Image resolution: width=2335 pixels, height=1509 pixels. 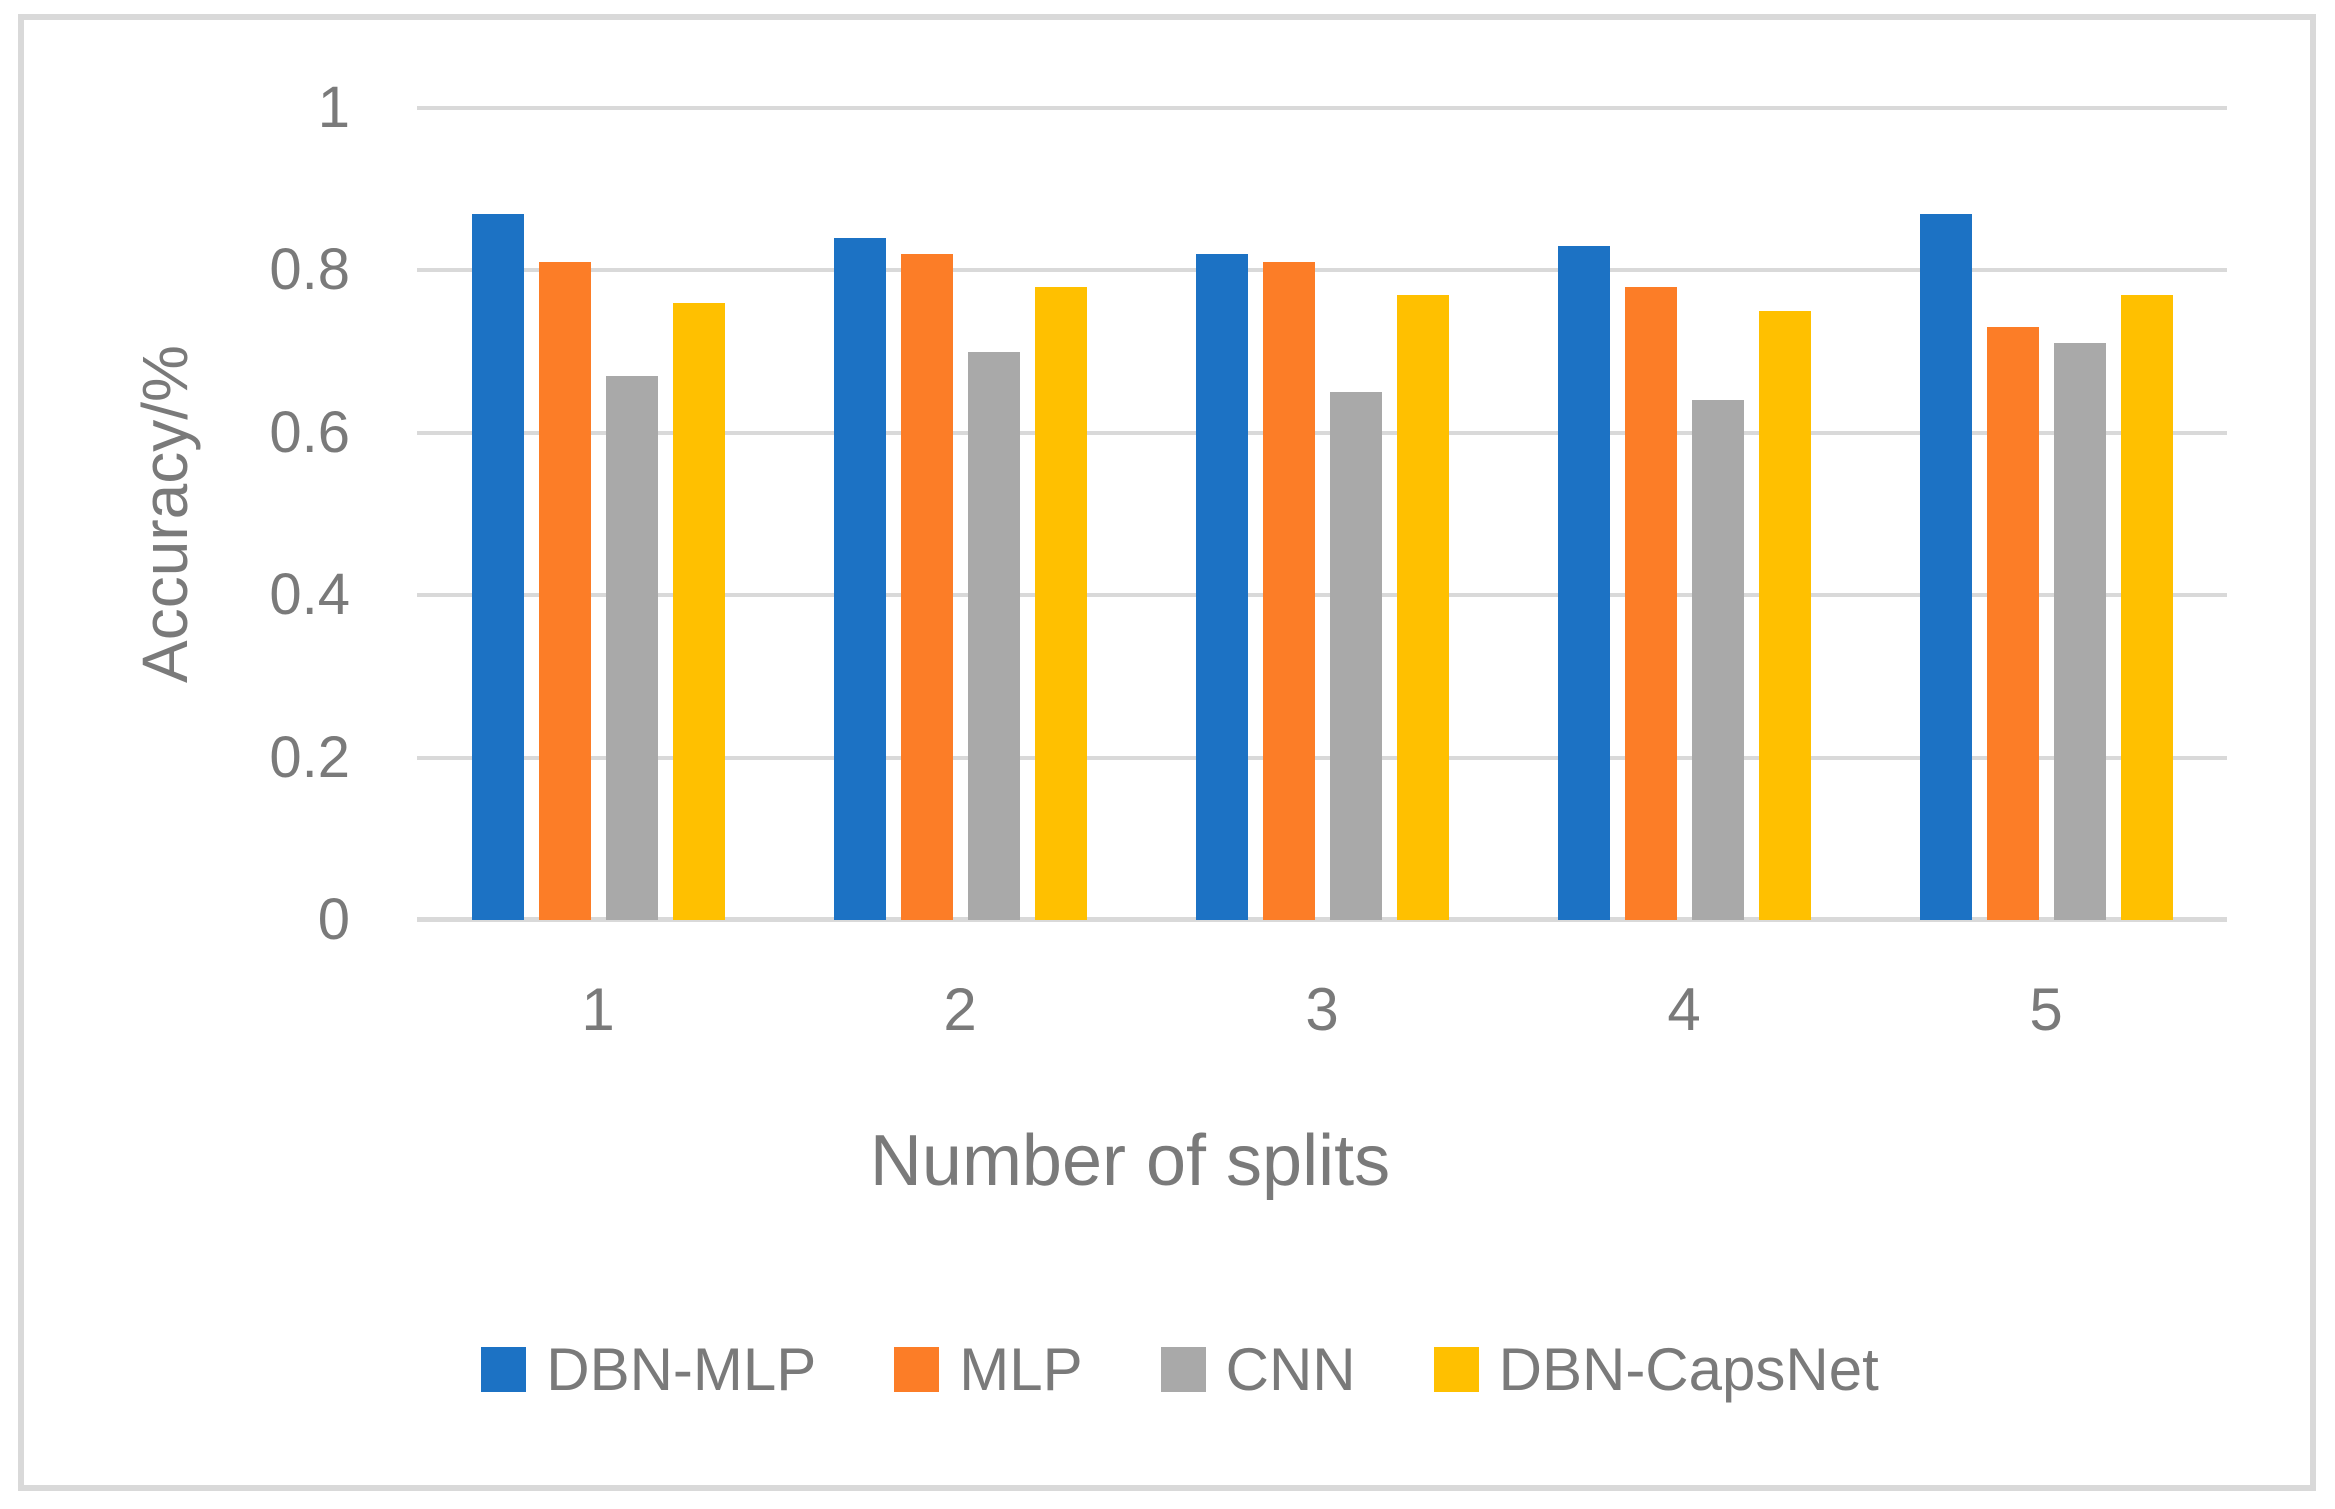 I want to click on x-tick-label: 3, so click(x=1322, y=1009).